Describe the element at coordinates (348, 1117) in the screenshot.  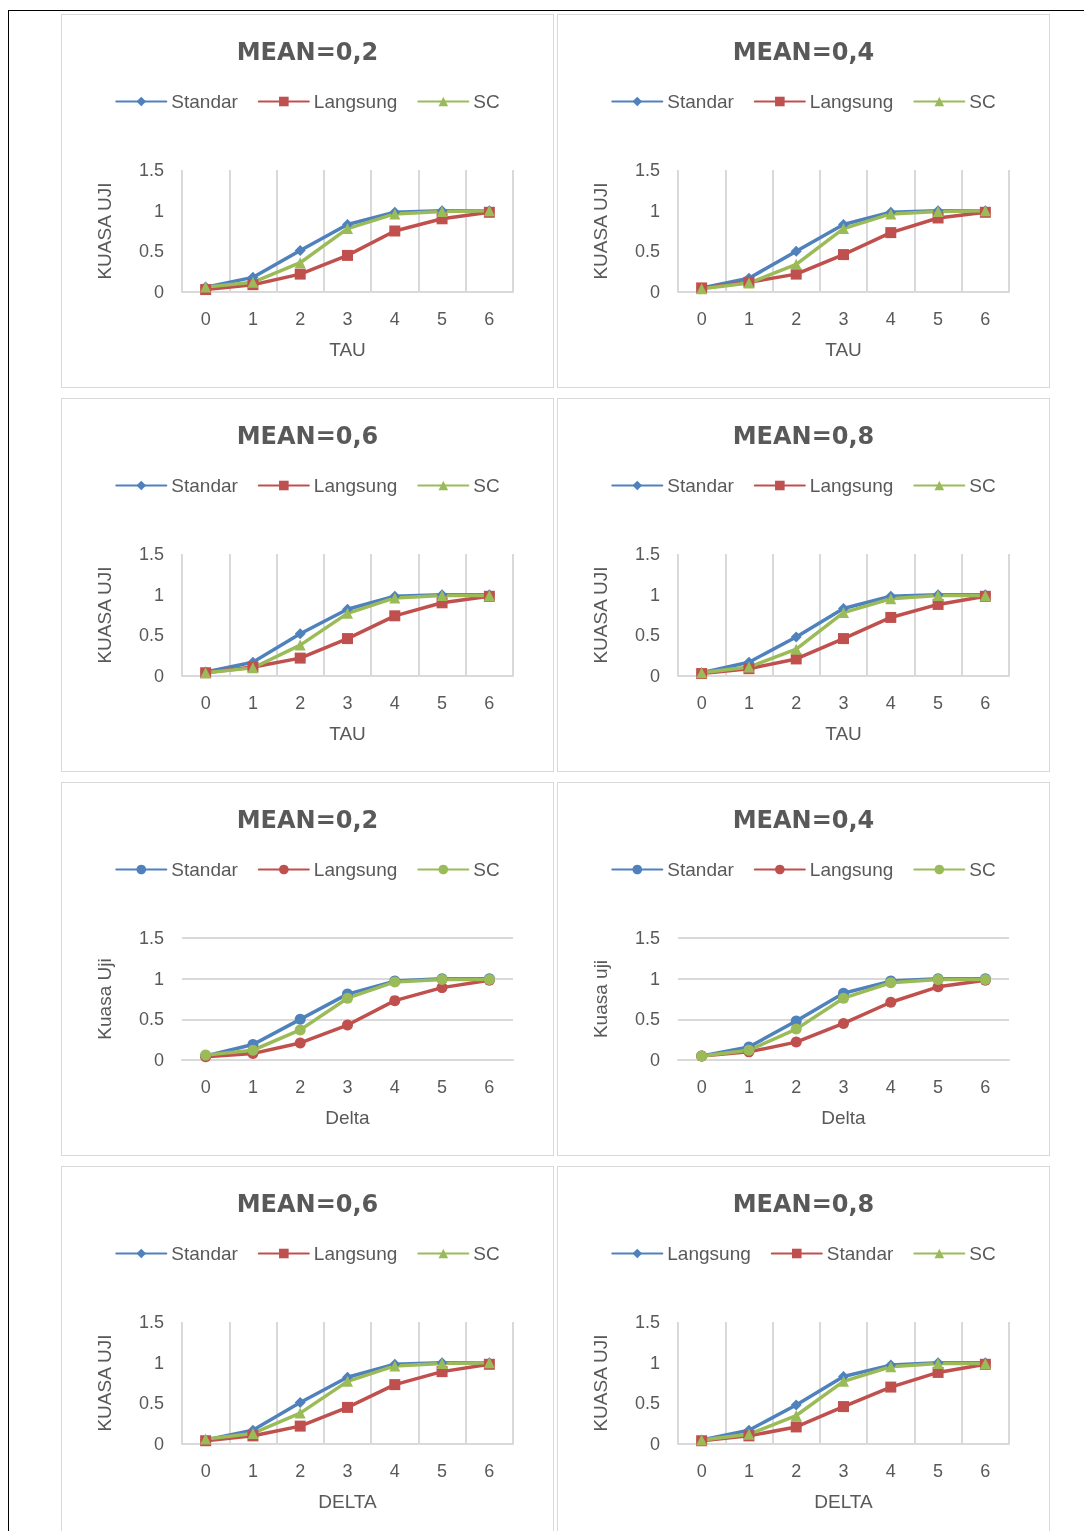
I see `x-axis-title: Delta` at that location.